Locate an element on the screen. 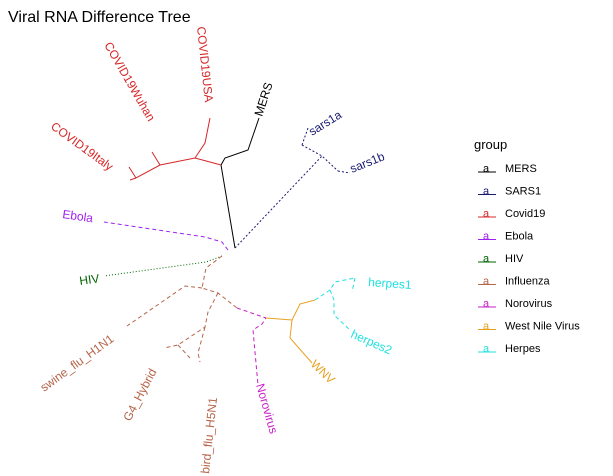 This screenshot has width=613, height=476. legend-item-sars1: a SARS1 is located at coordinates (509, 192).